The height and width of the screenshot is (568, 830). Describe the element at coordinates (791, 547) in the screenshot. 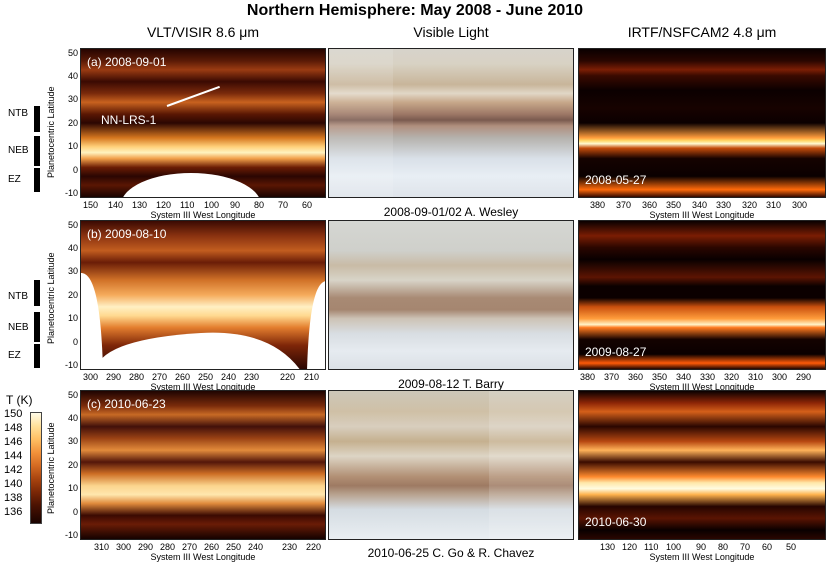

I see `x-tick: 50` at that location.